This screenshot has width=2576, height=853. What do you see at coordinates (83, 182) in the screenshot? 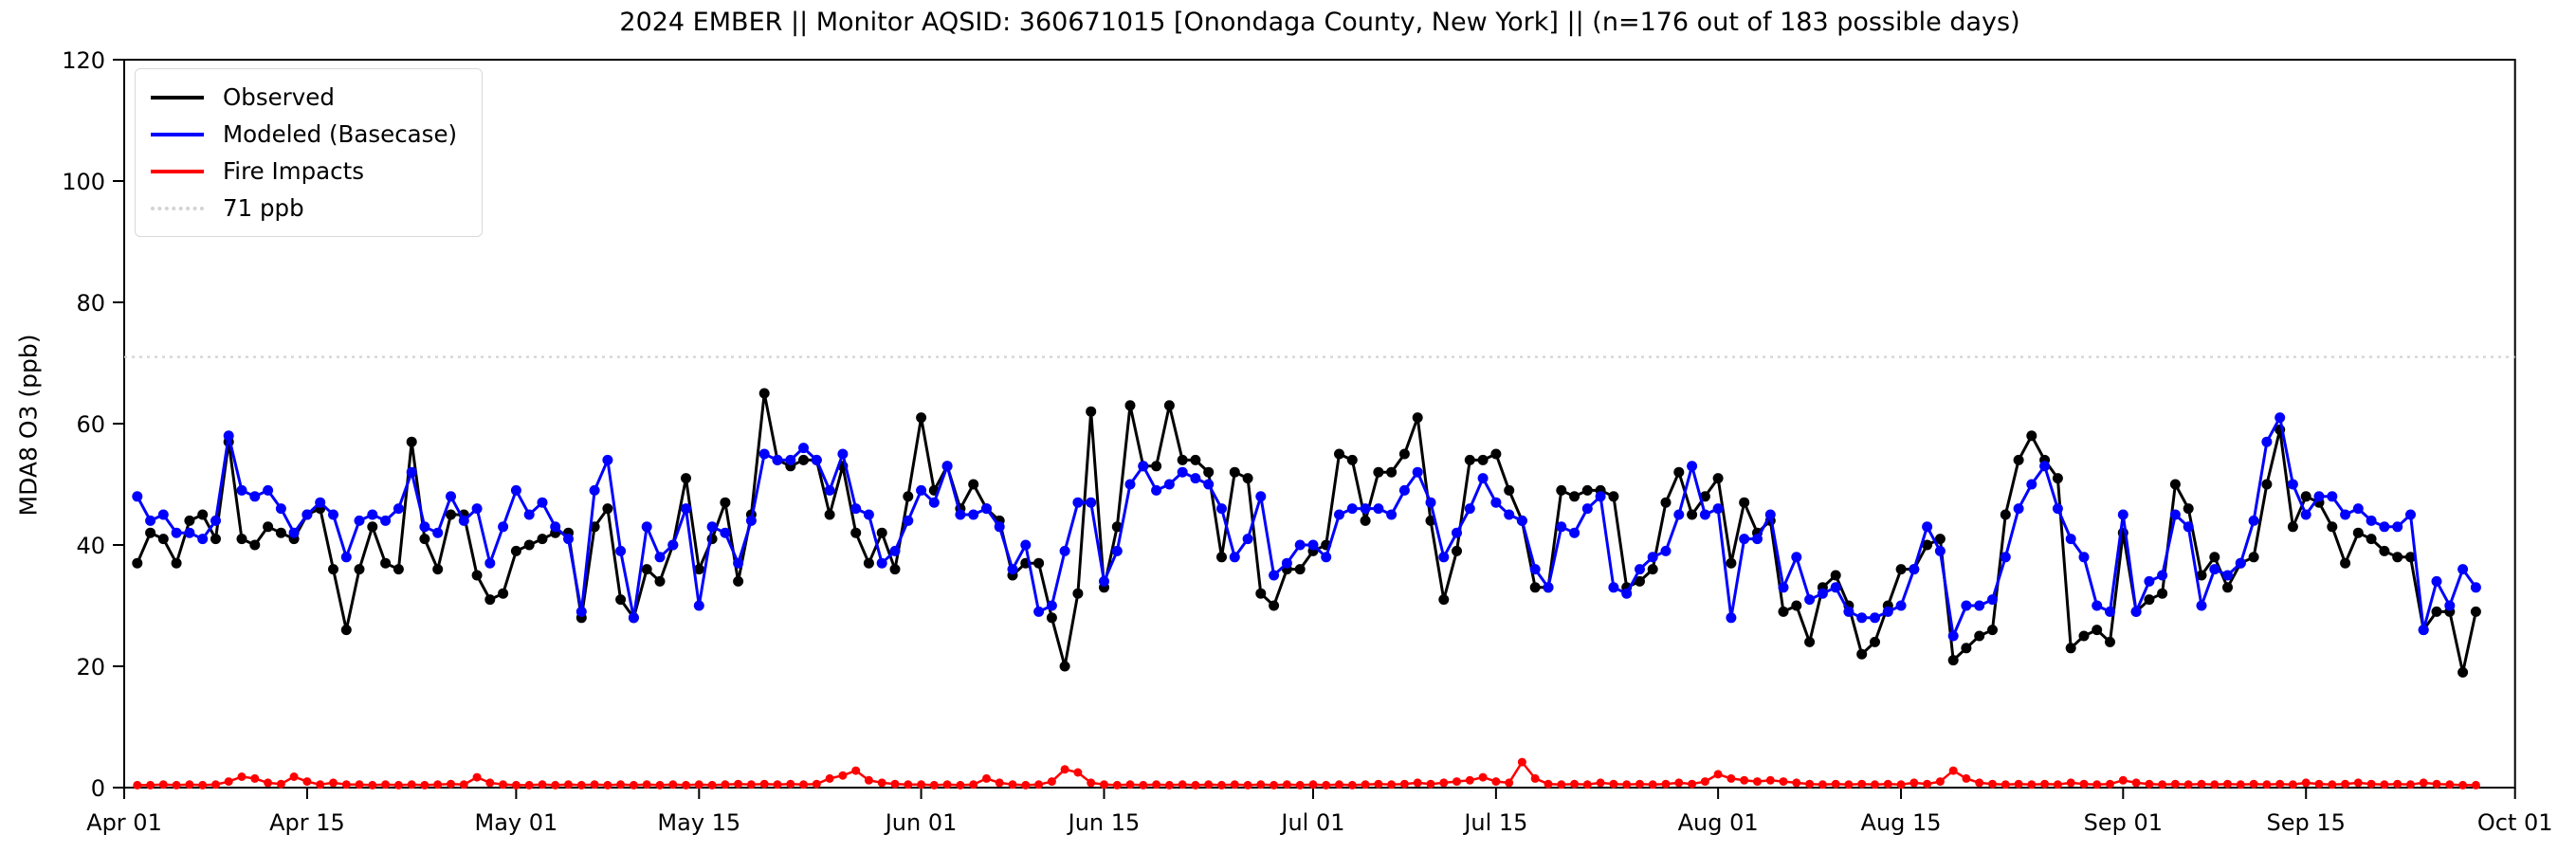
I see `svg-text: 100` at bounding box center [83, 182].